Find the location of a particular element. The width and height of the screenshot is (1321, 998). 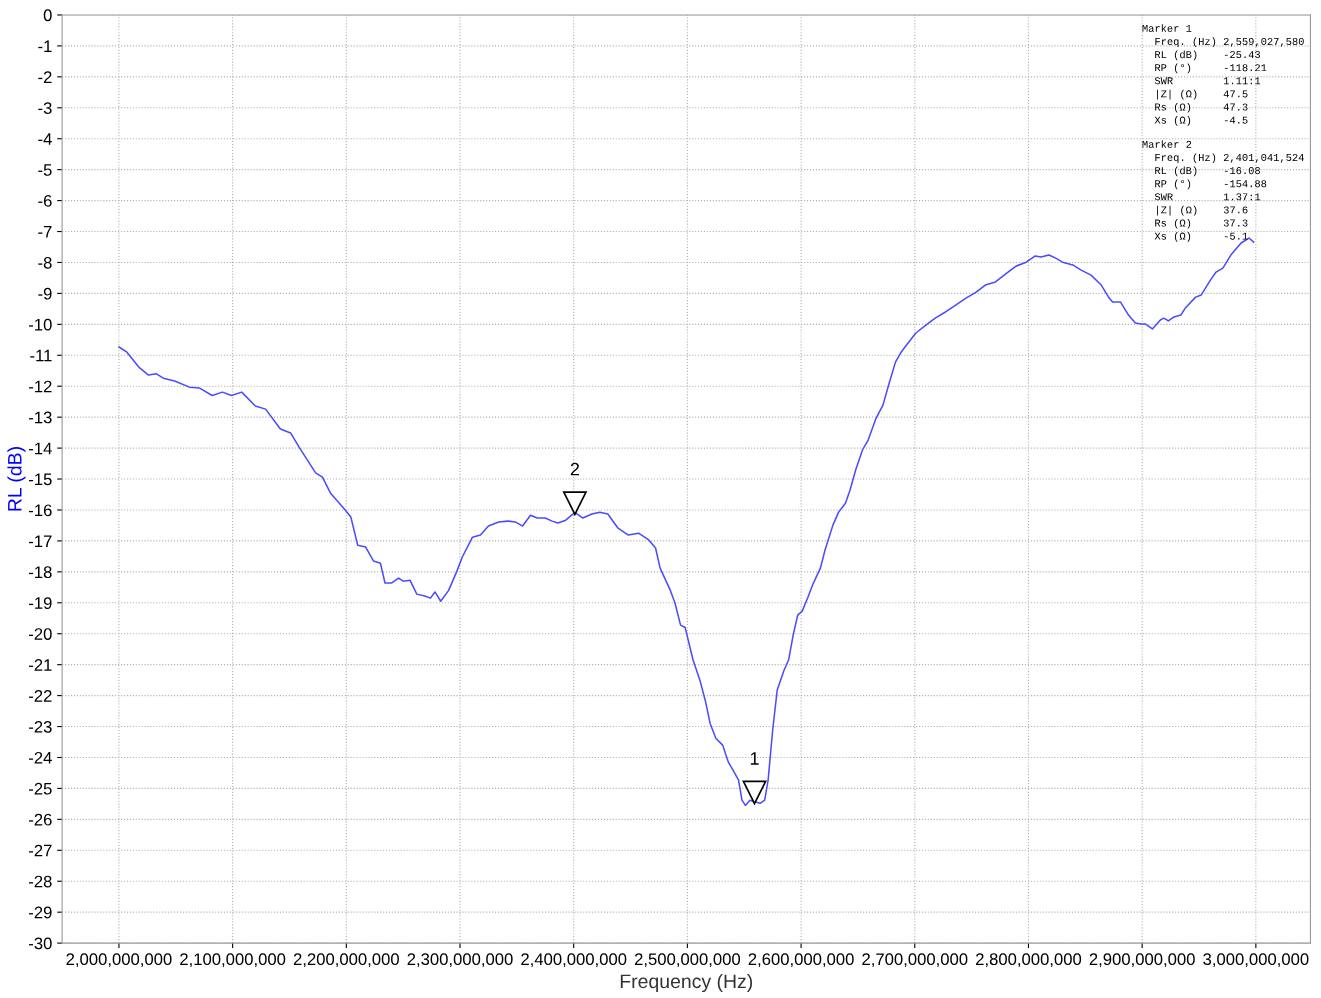

y-tick-label: -18 is located at coordinates (40, 572).